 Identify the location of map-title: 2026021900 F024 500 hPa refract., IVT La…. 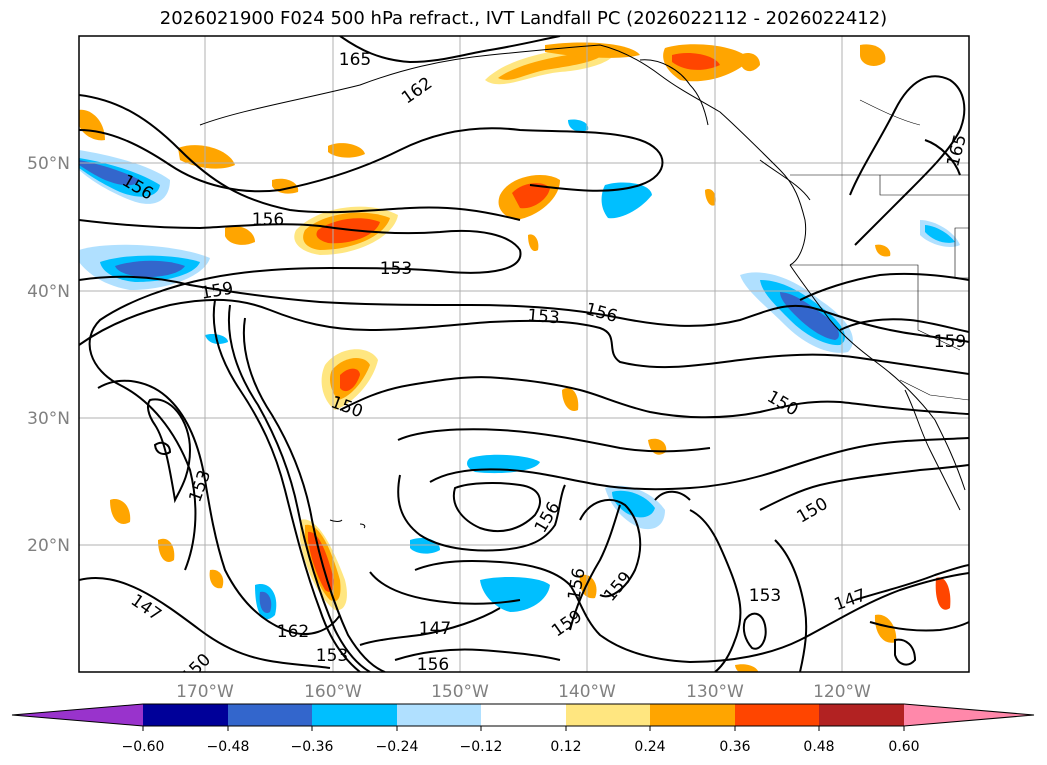
(523, 18).